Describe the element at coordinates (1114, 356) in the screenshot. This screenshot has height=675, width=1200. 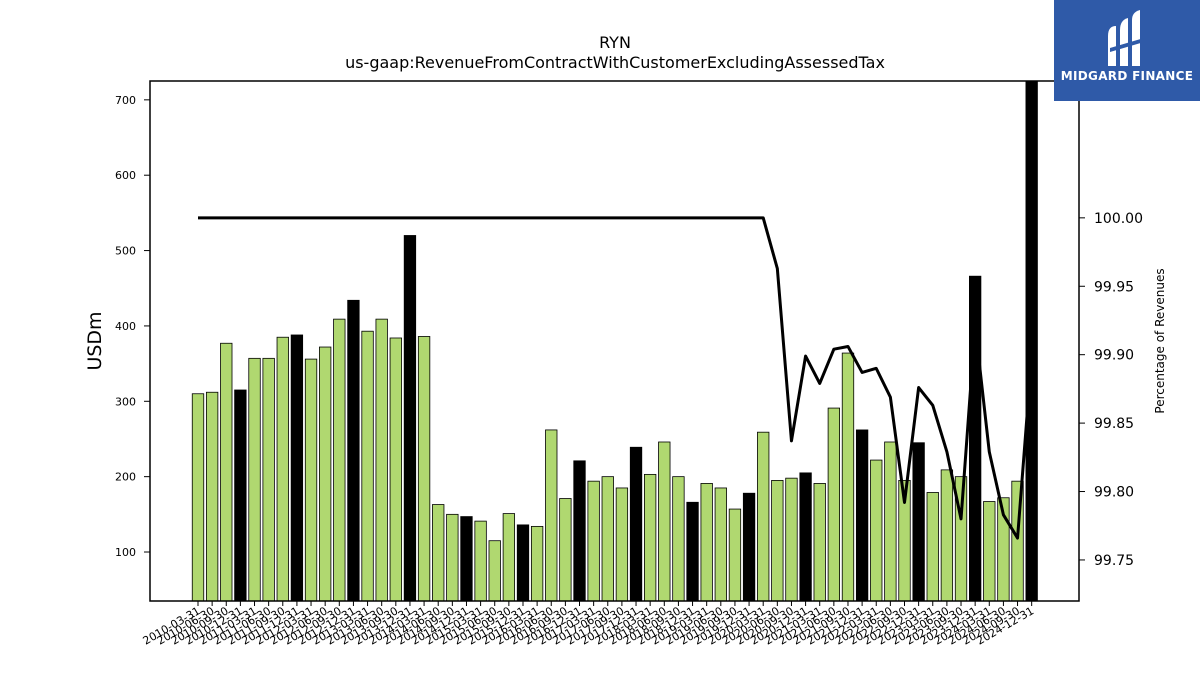
I see `y-right-tick-label: 99.90` at that location.